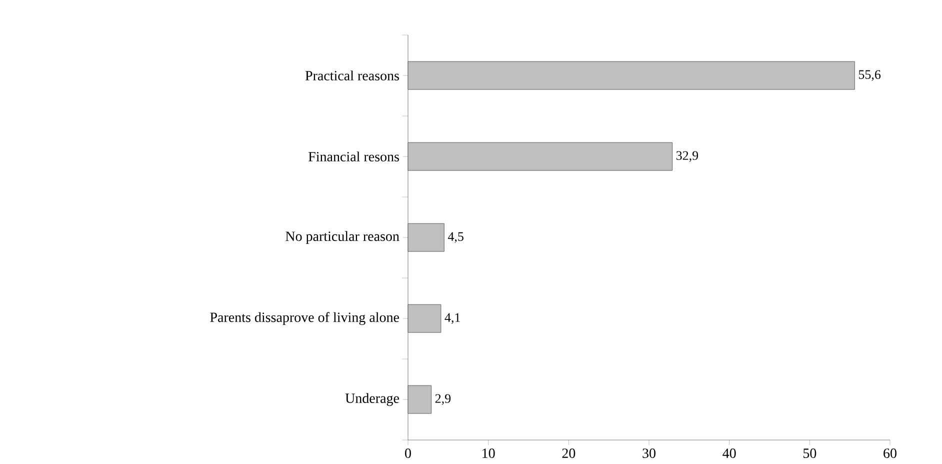 The height and width of the screenshot is (464, 942). Describe the element at coordinates (408, 453) in the screenshot. I see `x-tick-label: 0` at that location.